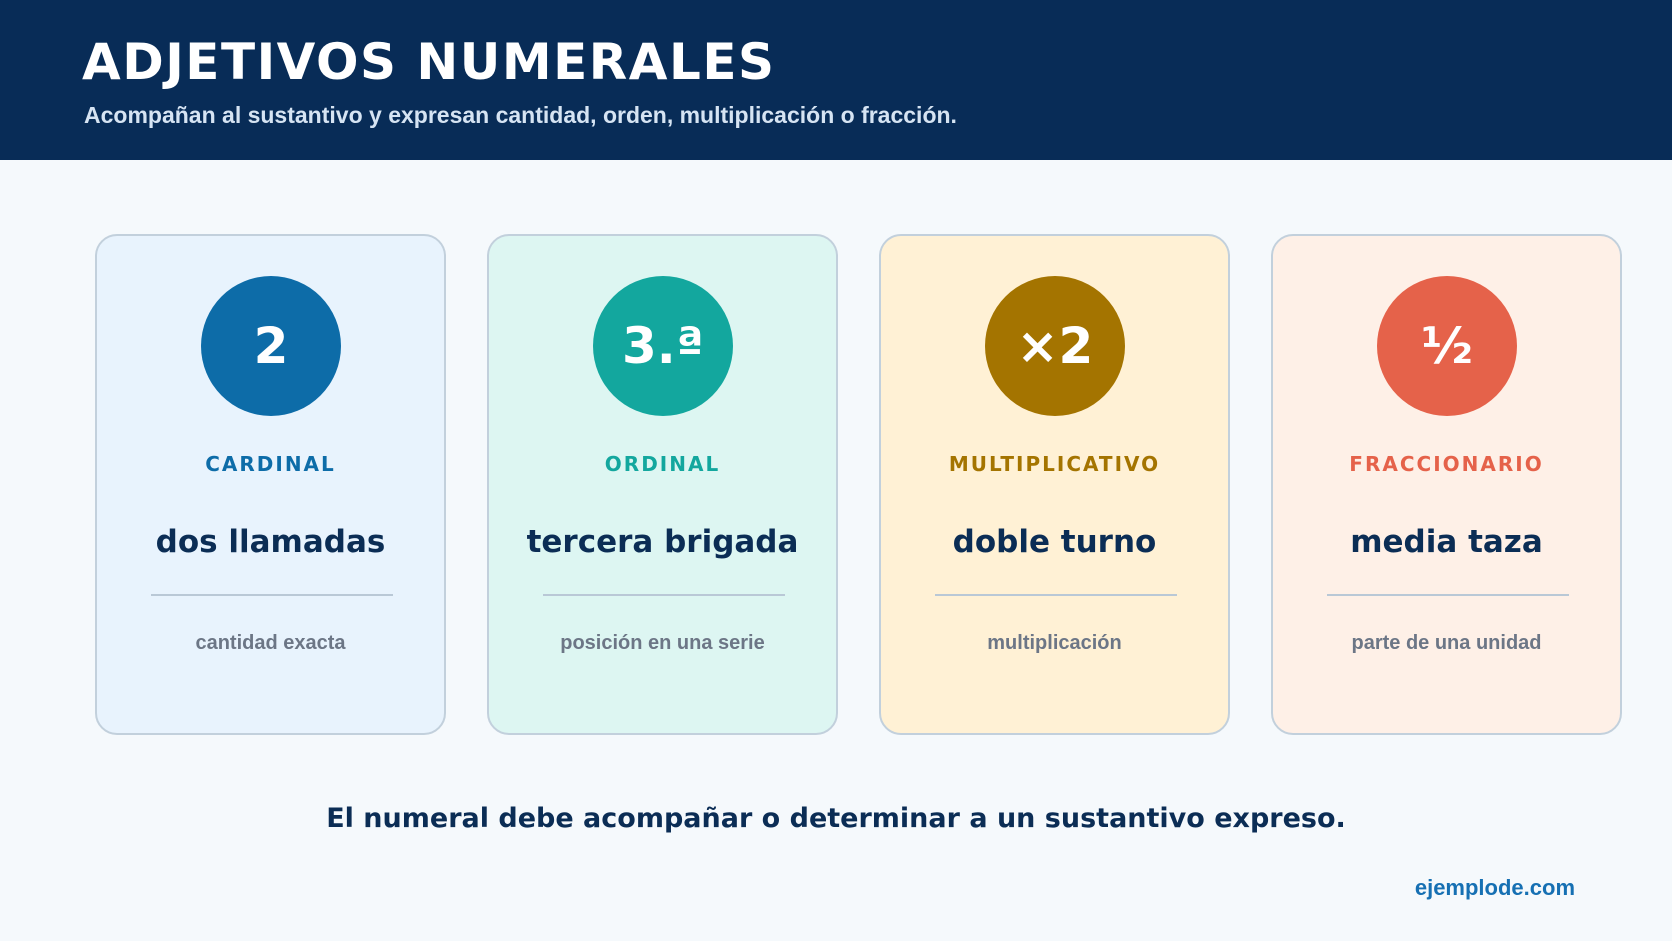 This screenshot has height=941, width=1672. I want to click on category-label: ORDINAL, so click(662, 464).